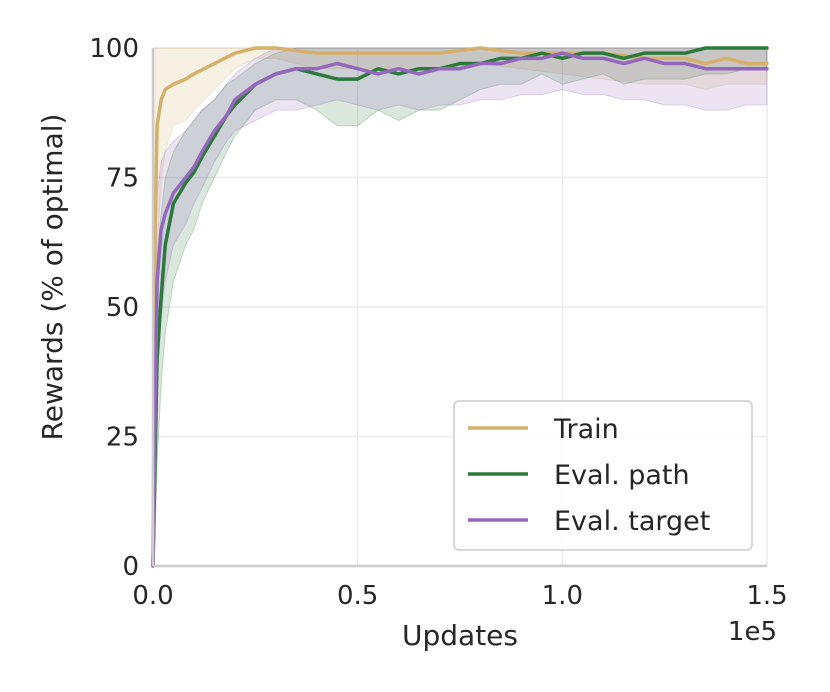  Describe the element at coordinates (122, 179) in the screenshot. I see `y-tick-label: 75` at that location.